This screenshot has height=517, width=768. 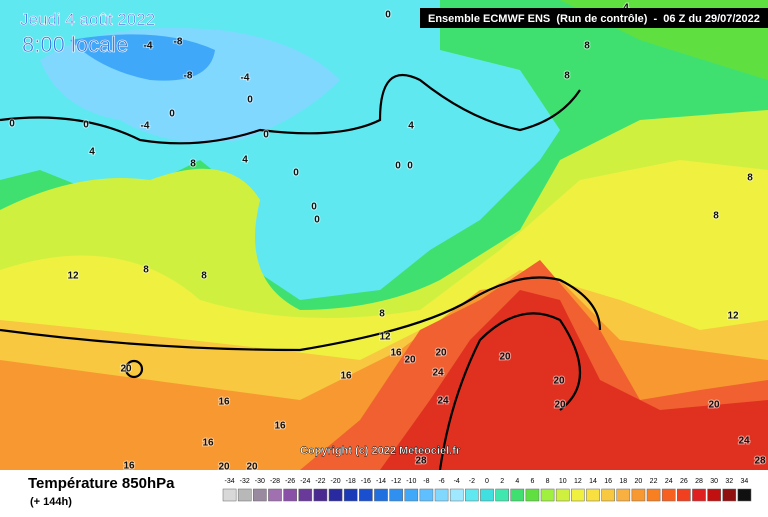 What do you see at coordinates (578, 481) in the screenshot?
I see `scale-label: 12` at bounding box center [578, 481].